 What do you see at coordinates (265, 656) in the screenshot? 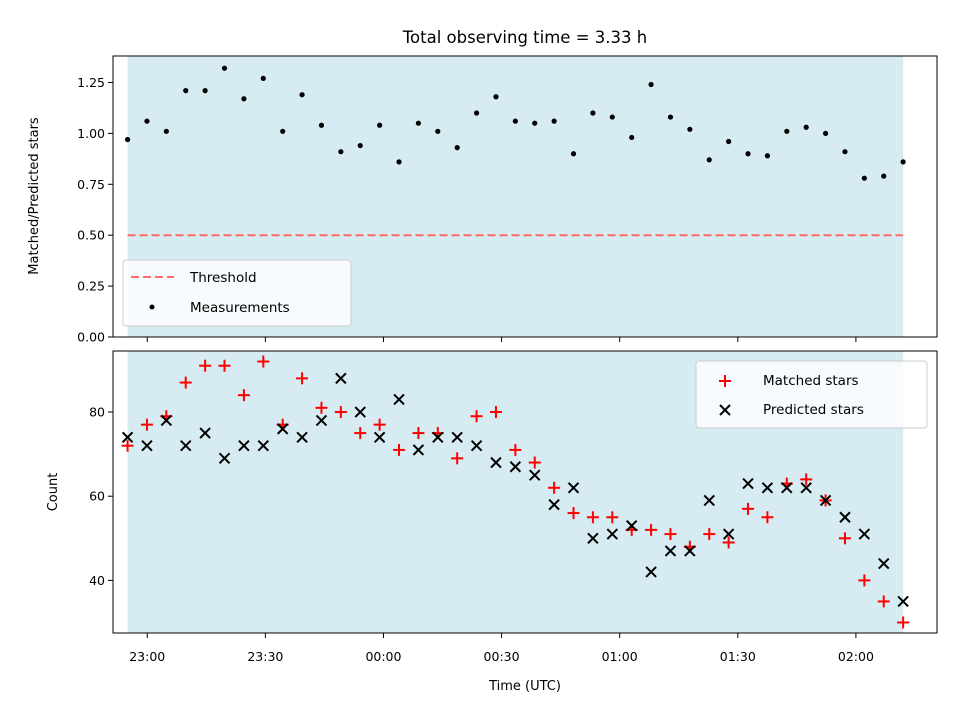
I see `x-tick-label: 23:30` at bounding box center [265, 656].